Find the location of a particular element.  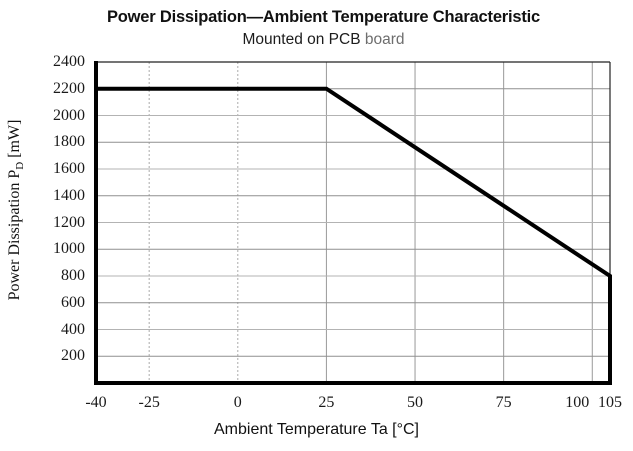

y-axis-title: Power Dissipation PD [mW] is located at coordinates (16, 210).